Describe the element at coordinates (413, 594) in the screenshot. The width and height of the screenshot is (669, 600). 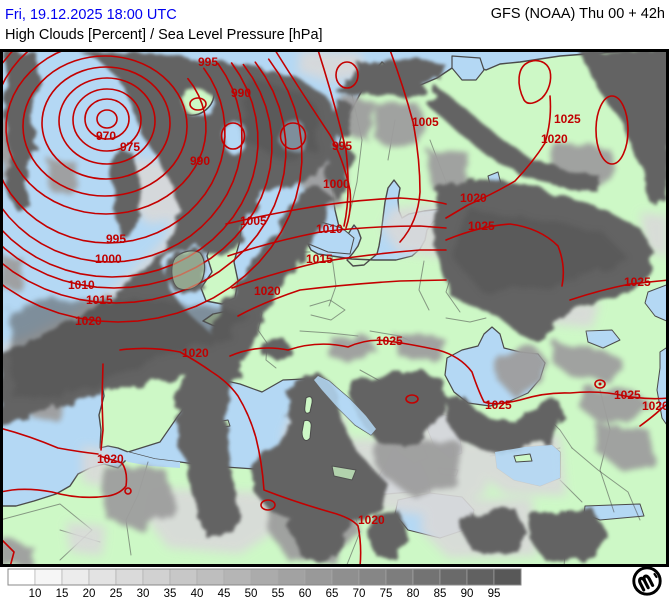
I see `svg-text: 80` at that location.